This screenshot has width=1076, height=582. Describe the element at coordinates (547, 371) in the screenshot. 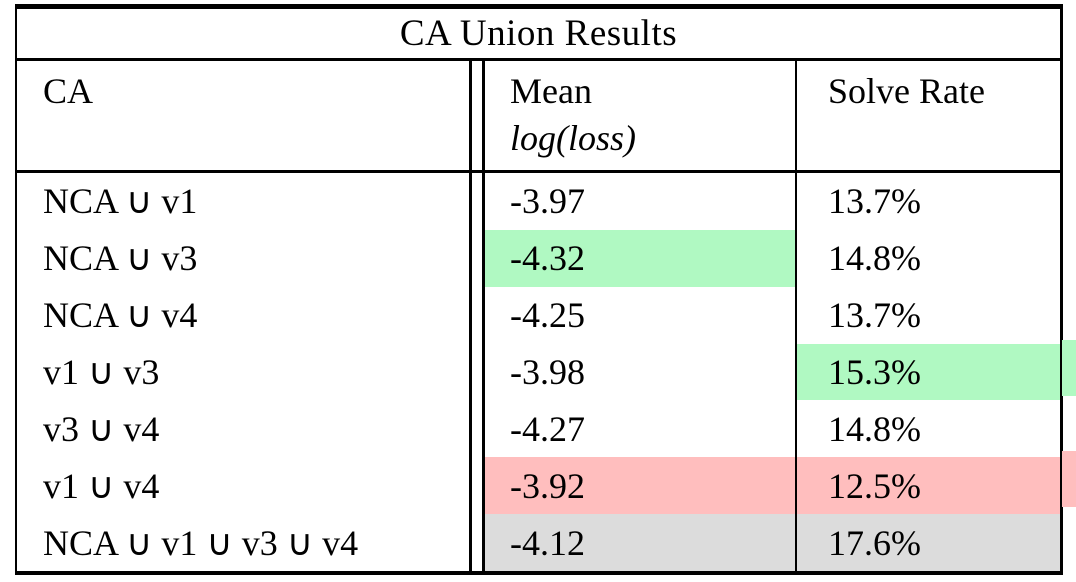

I see `mean-cell: -3.98` at that location.